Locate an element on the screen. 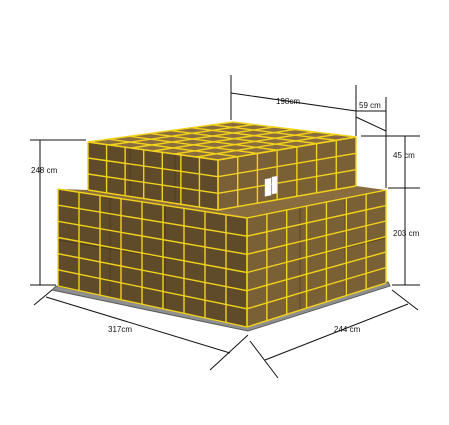 The image size is (449, 425). cargo-shoulder-right is located at coordinates (302, 202).